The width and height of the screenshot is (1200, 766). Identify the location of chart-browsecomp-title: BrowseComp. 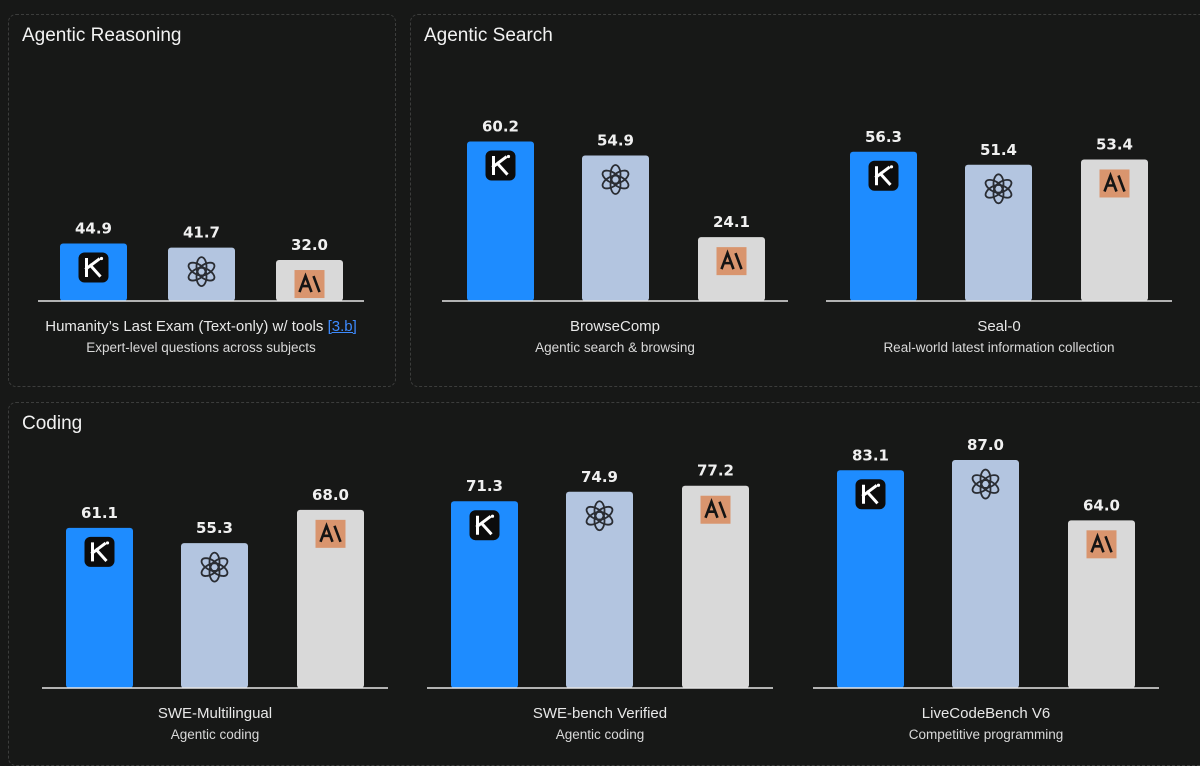
(615, 326).